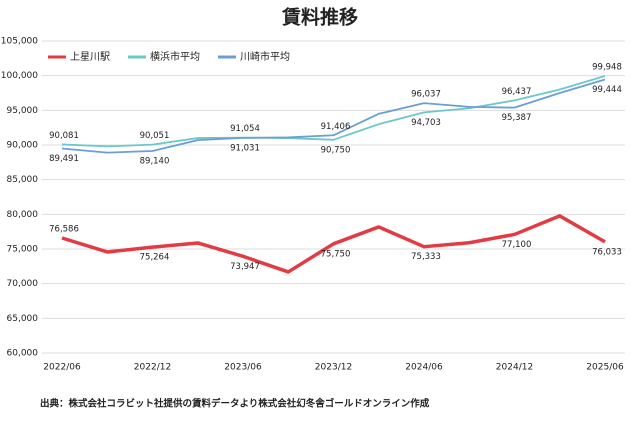  Describe the element at coordinates (175, 56) in the screenshot. I see `legend-label: 横浜市平均` at that location.